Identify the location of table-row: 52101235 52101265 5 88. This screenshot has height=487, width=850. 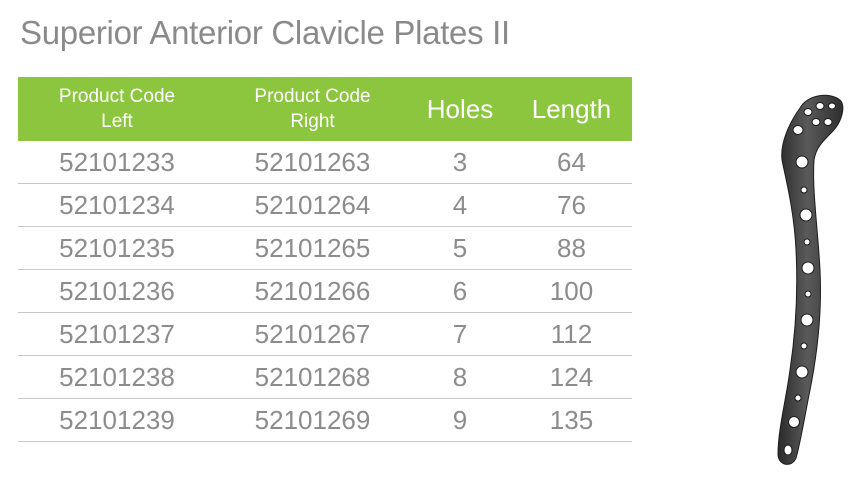
(325, 248).